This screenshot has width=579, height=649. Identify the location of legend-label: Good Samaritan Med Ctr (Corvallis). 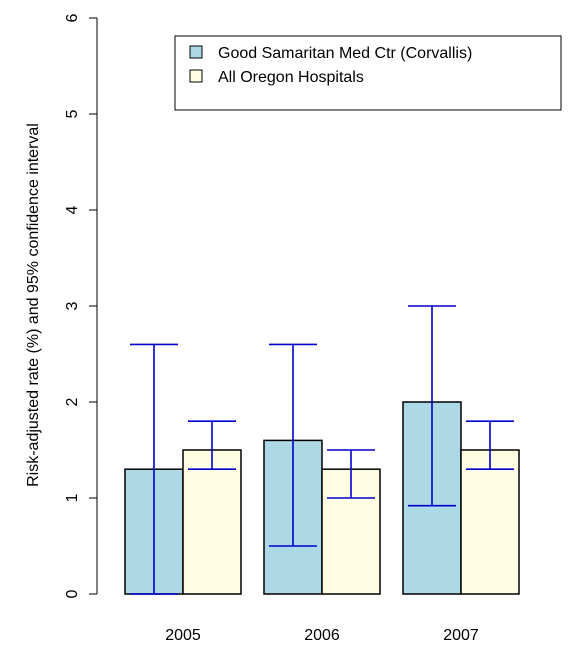
(345, 53).